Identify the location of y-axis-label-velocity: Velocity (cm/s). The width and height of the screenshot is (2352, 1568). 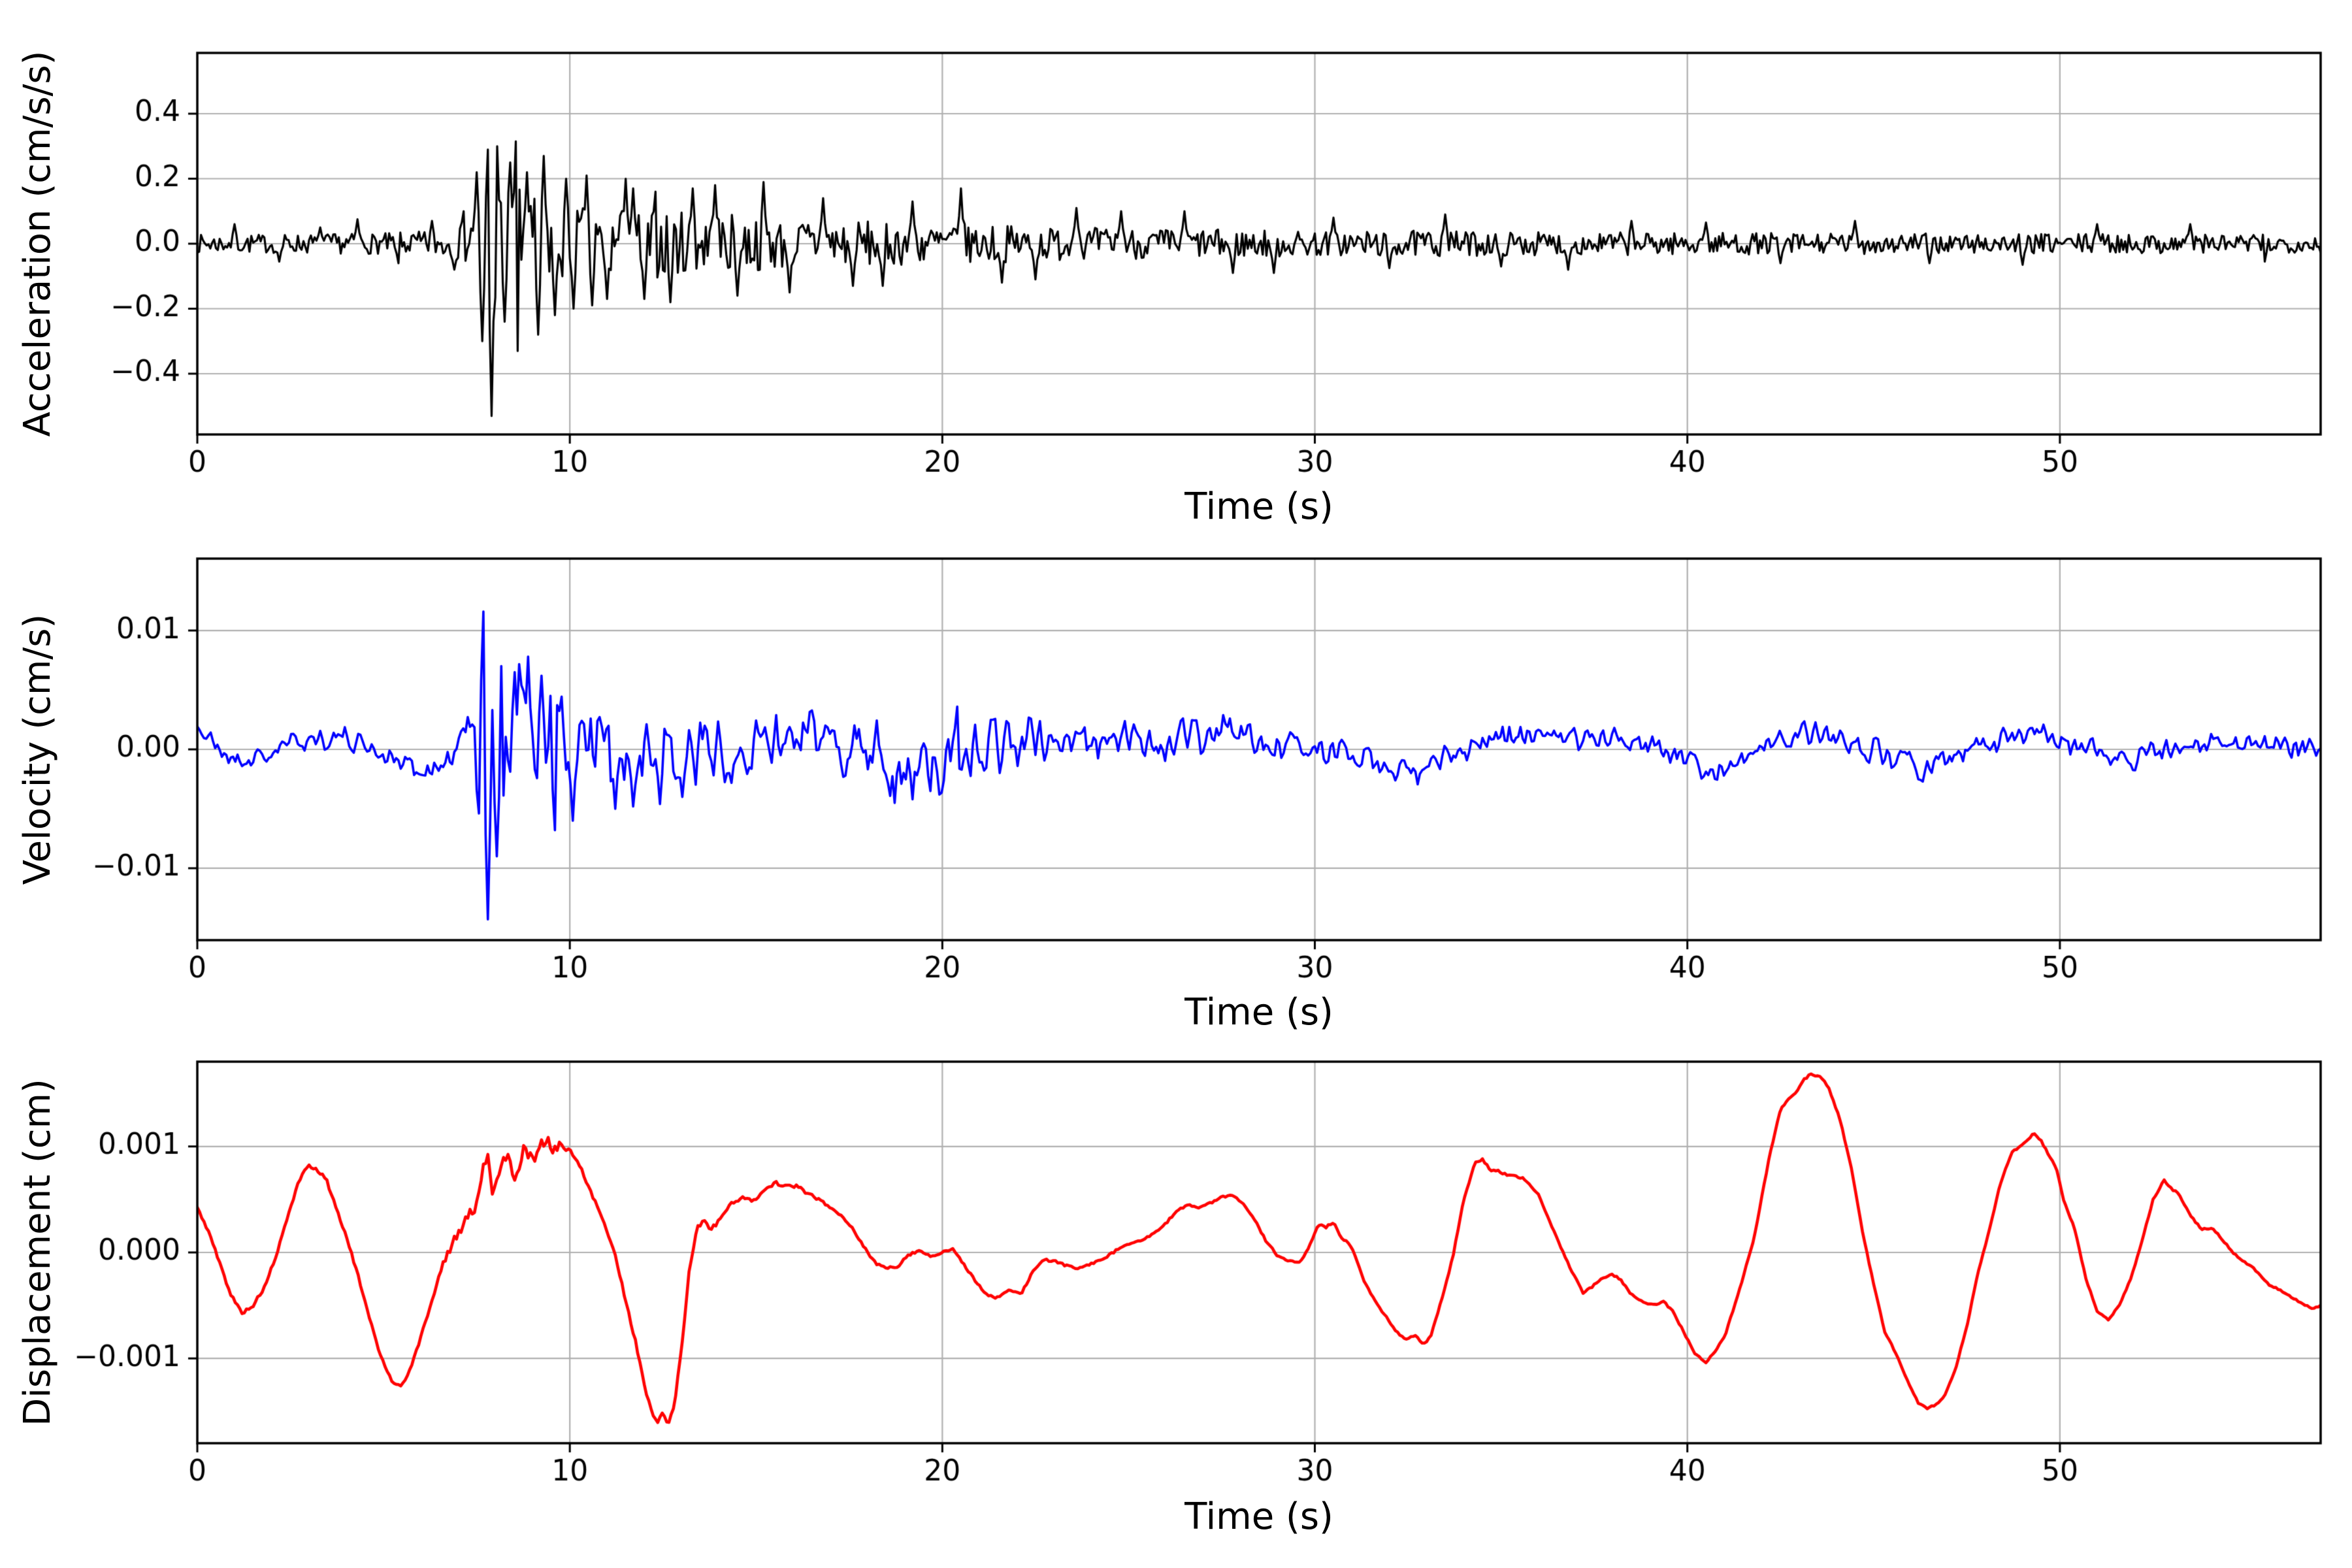
(37, 749).